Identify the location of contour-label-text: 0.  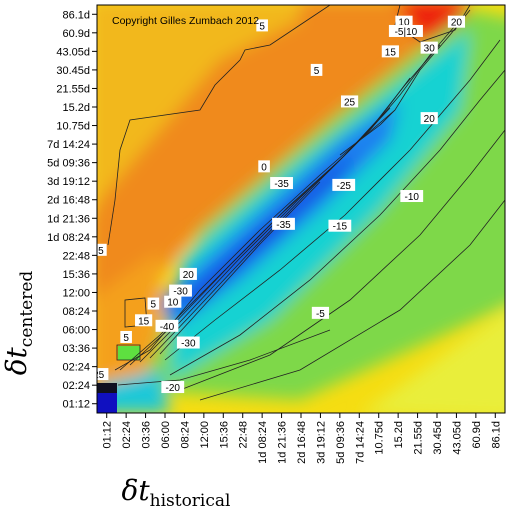
(264, 167).